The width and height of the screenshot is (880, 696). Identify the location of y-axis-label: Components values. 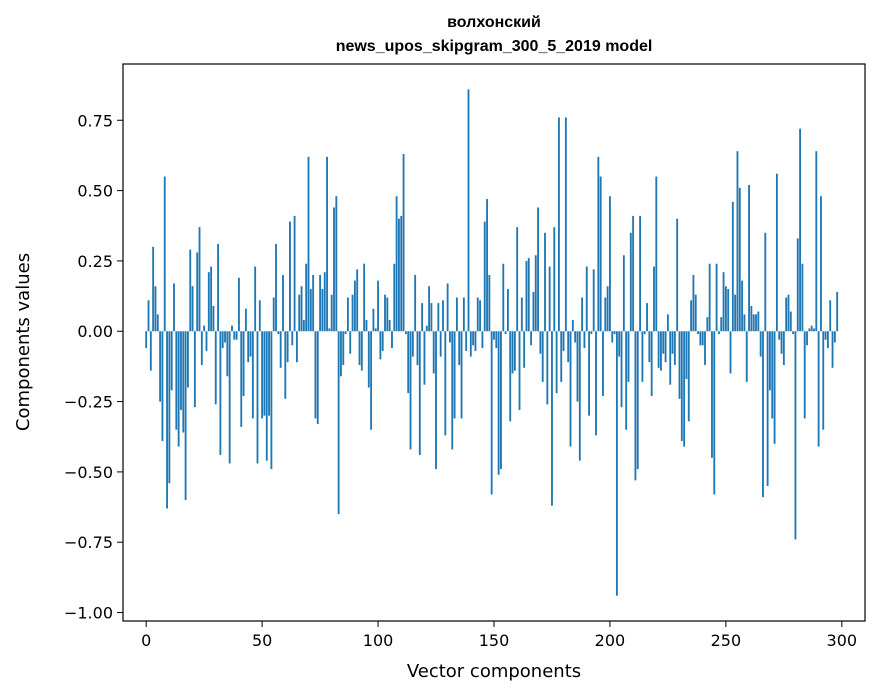
(23, 342).